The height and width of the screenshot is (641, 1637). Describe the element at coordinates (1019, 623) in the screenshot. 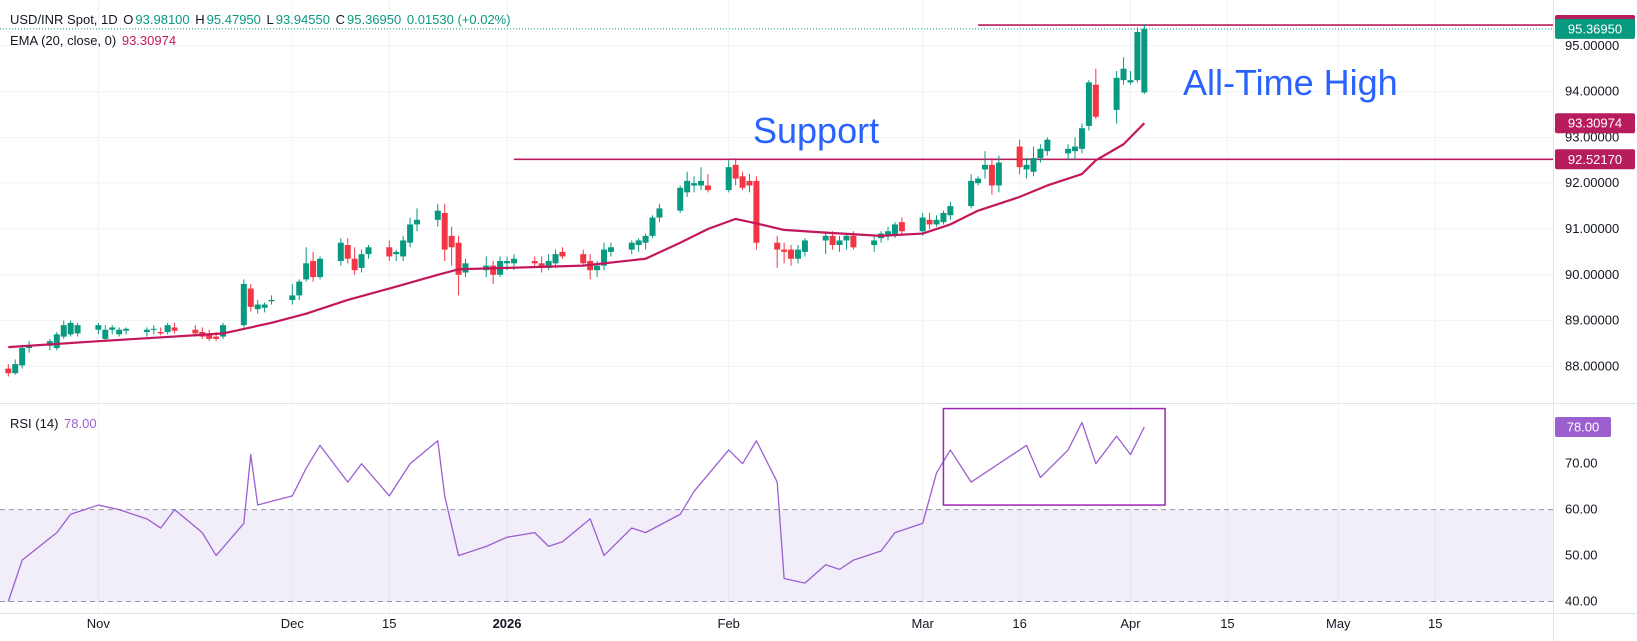

I see `time-axis-tick-label: 16` at that location.